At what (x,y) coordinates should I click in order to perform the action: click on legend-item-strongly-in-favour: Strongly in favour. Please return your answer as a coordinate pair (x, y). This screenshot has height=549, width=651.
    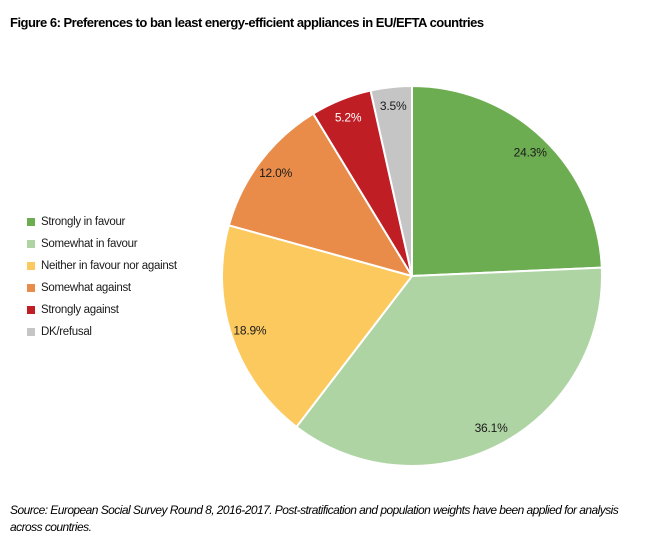
    Looking at the image, I should click on (102, 222).